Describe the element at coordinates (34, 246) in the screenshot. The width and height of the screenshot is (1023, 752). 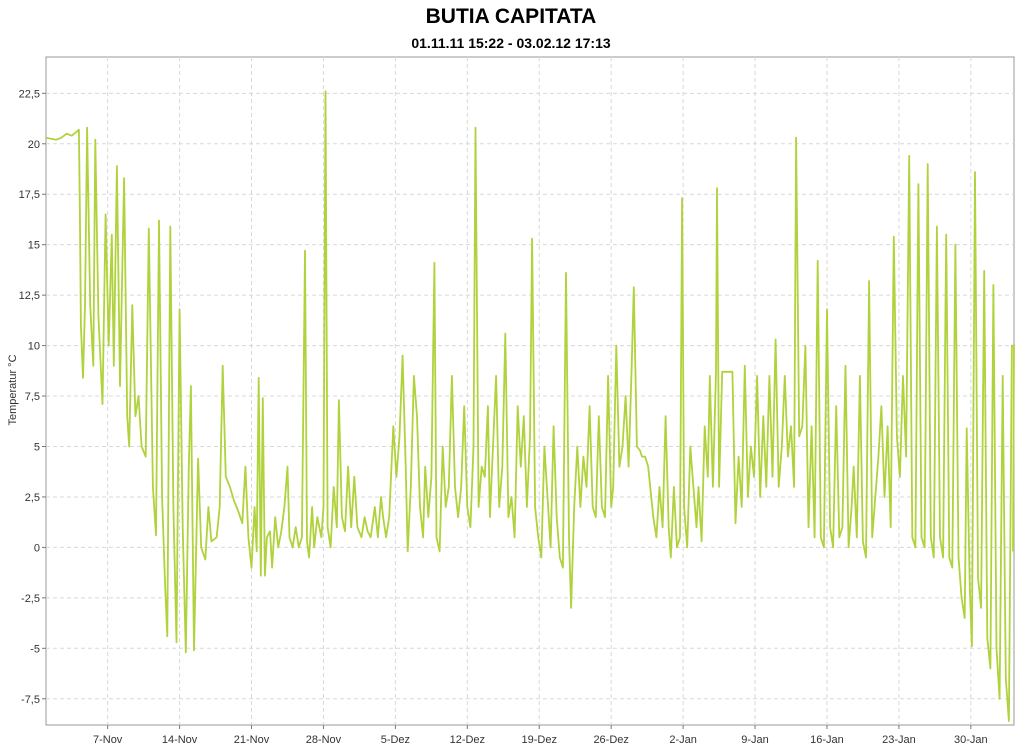
I see `y-tick-label: 15` at that location.